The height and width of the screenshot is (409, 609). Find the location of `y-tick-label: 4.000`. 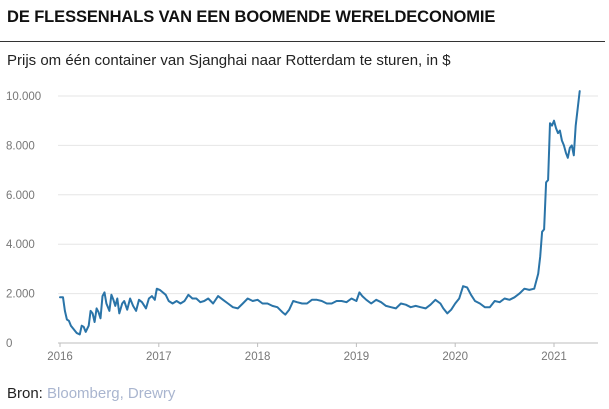

y-tick-label: 4.000 is located at coordinates (20, 245).